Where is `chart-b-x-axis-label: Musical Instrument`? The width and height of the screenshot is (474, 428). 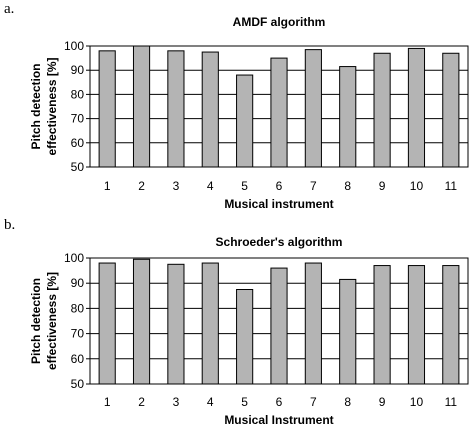
chart-b-x-axis-label: Musical Instrument is located at coordinates (278, 420).